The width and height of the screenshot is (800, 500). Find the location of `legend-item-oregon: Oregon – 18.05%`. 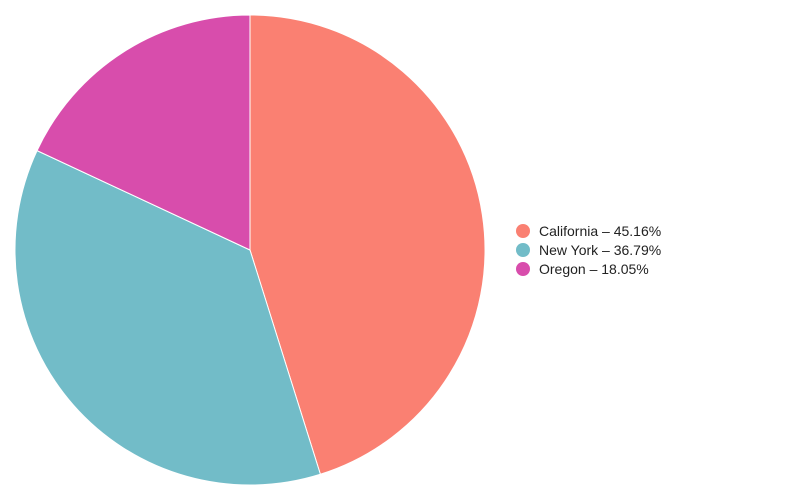

legend-item-oregon: Oregon – 18.05% is located at coordinates (582, 269).